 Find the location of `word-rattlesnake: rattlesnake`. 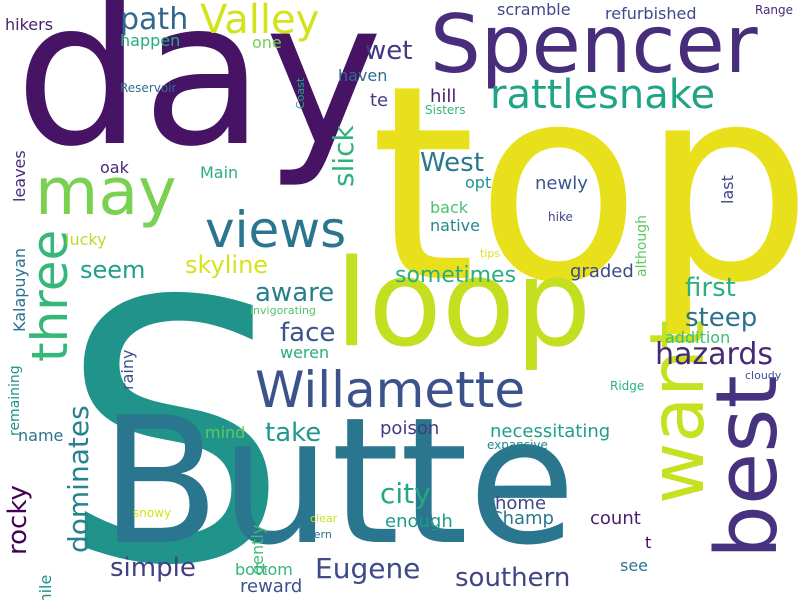

word-rattlesnake: rattlesnake is located at coordinates (603, 95).